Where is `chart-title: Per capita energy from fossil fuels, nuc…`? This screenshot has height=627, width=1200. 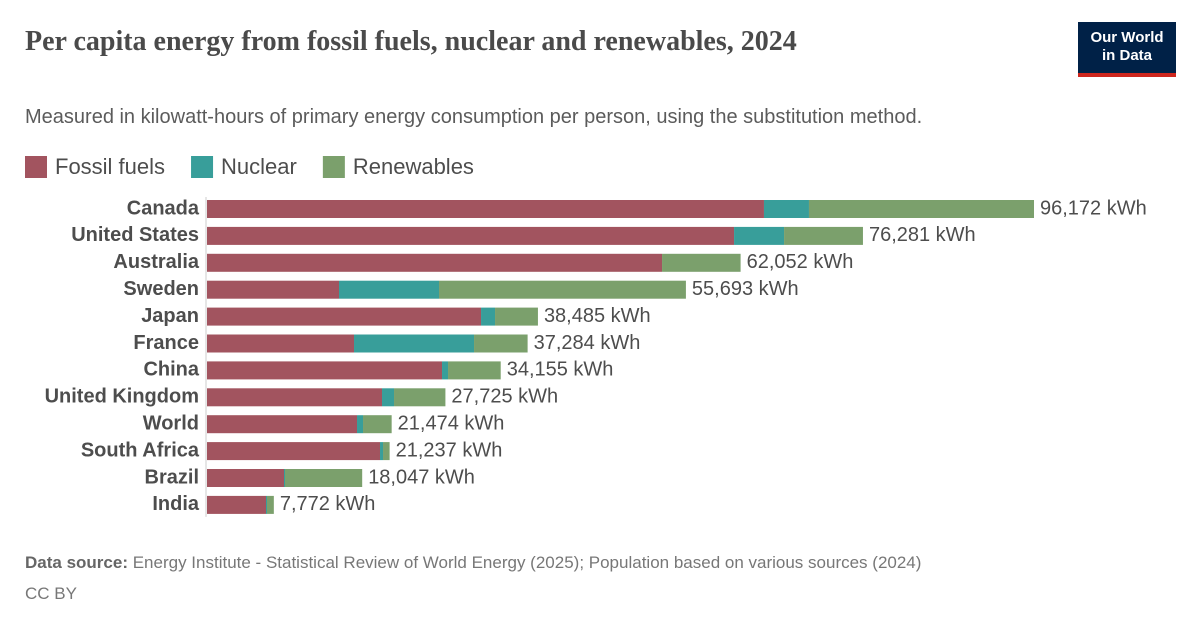
chart-title: Per capita energy from fossil fuels, nuc… is located at coordinates (411, 41).